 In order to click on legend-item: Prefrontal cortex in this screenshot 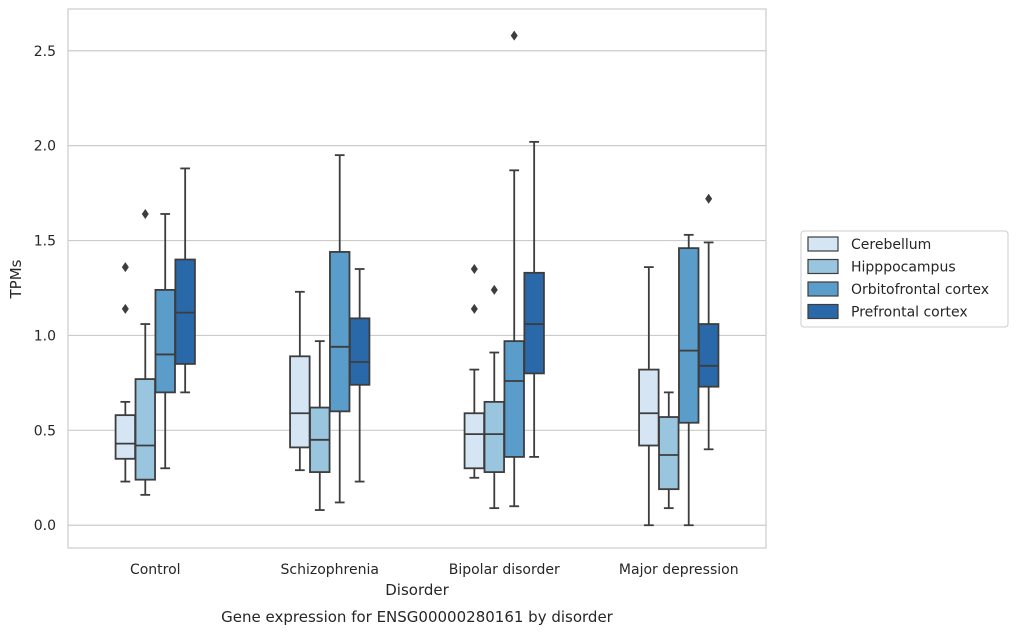, I will do `click(887, 312)`.